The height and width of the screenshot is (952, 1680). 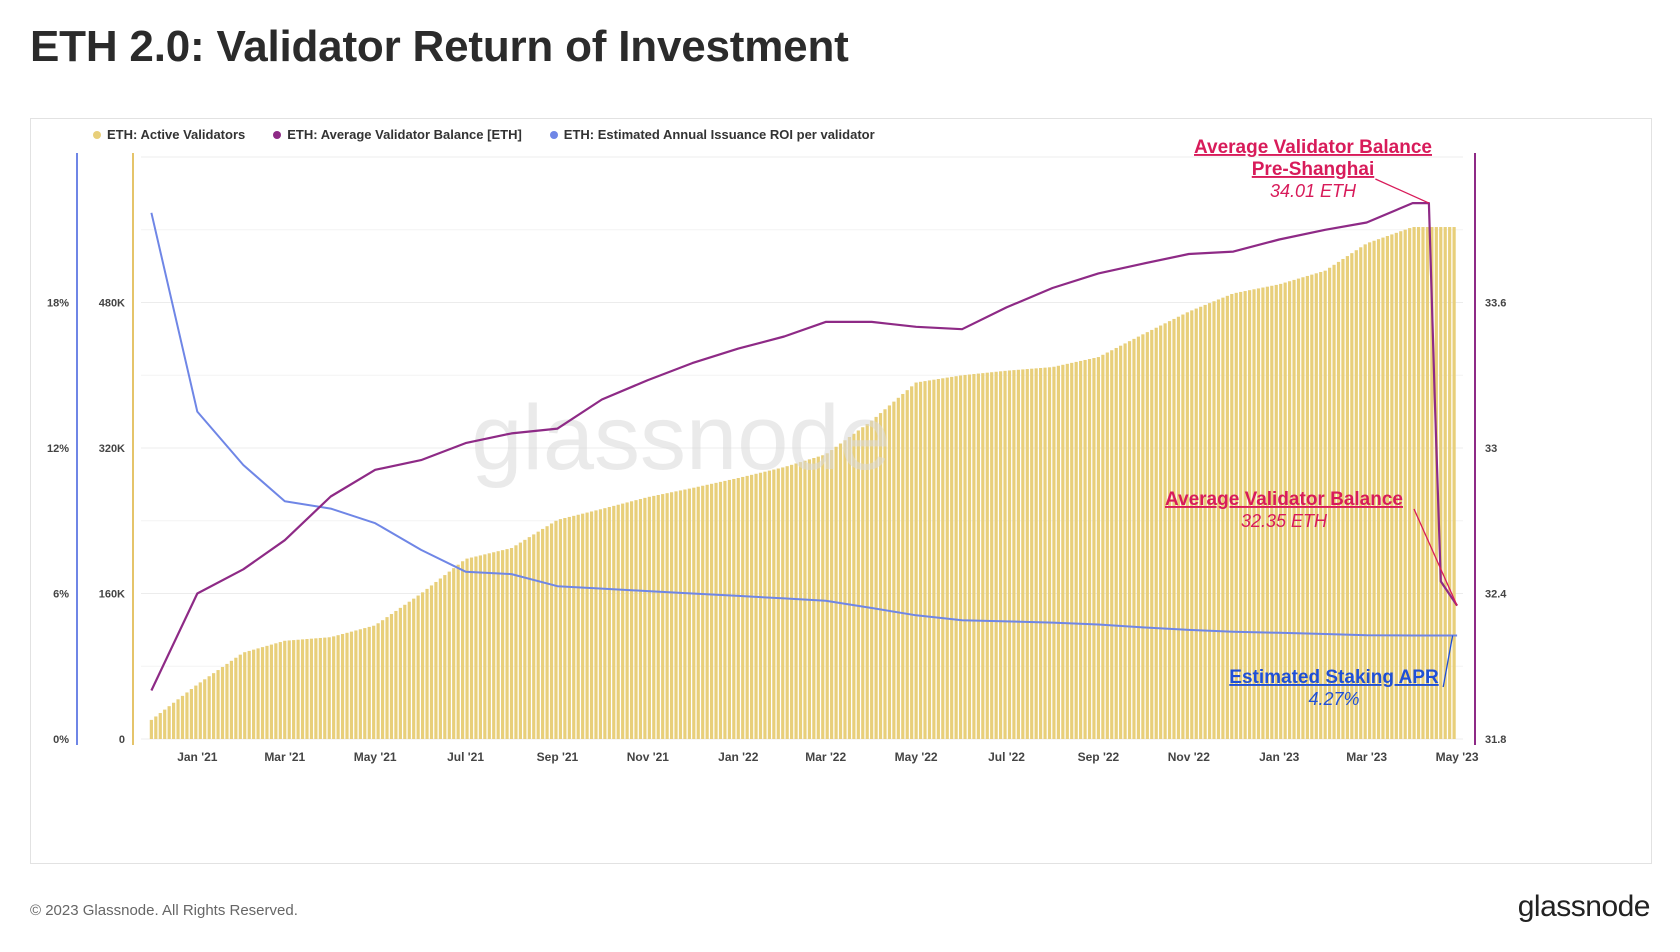 What do you see at coordinates (558, 757) in the screenshot?
I see `x-tick-label: Sep '21` at bounding box center [558, 757].